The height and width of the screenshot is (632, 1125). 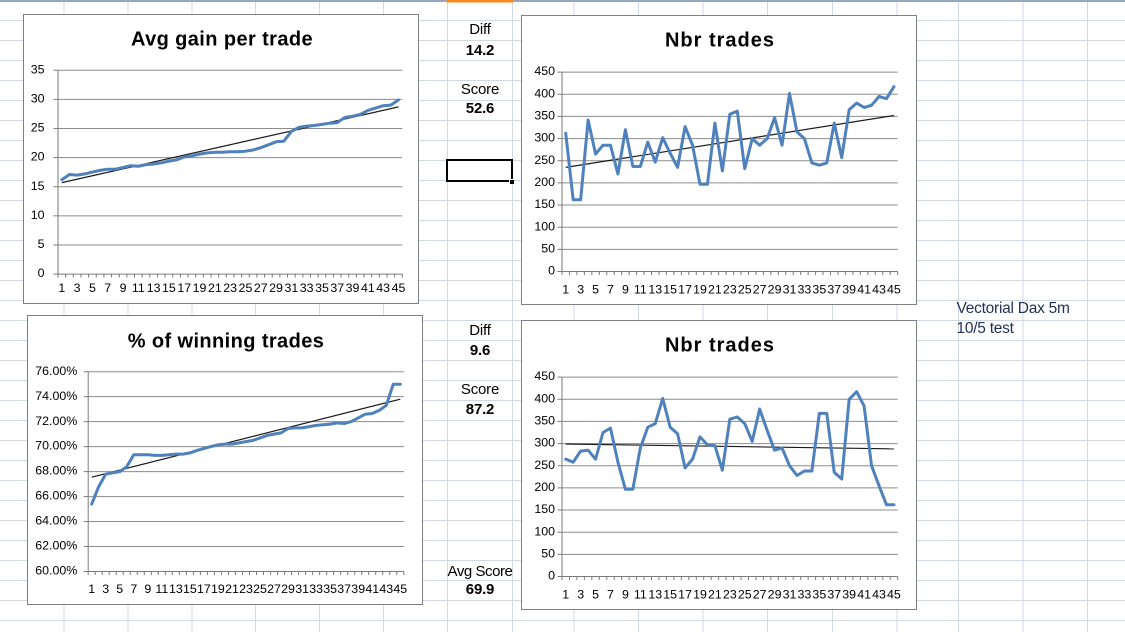 I want to click on svg-text: 0, so click(x=40, y=273).